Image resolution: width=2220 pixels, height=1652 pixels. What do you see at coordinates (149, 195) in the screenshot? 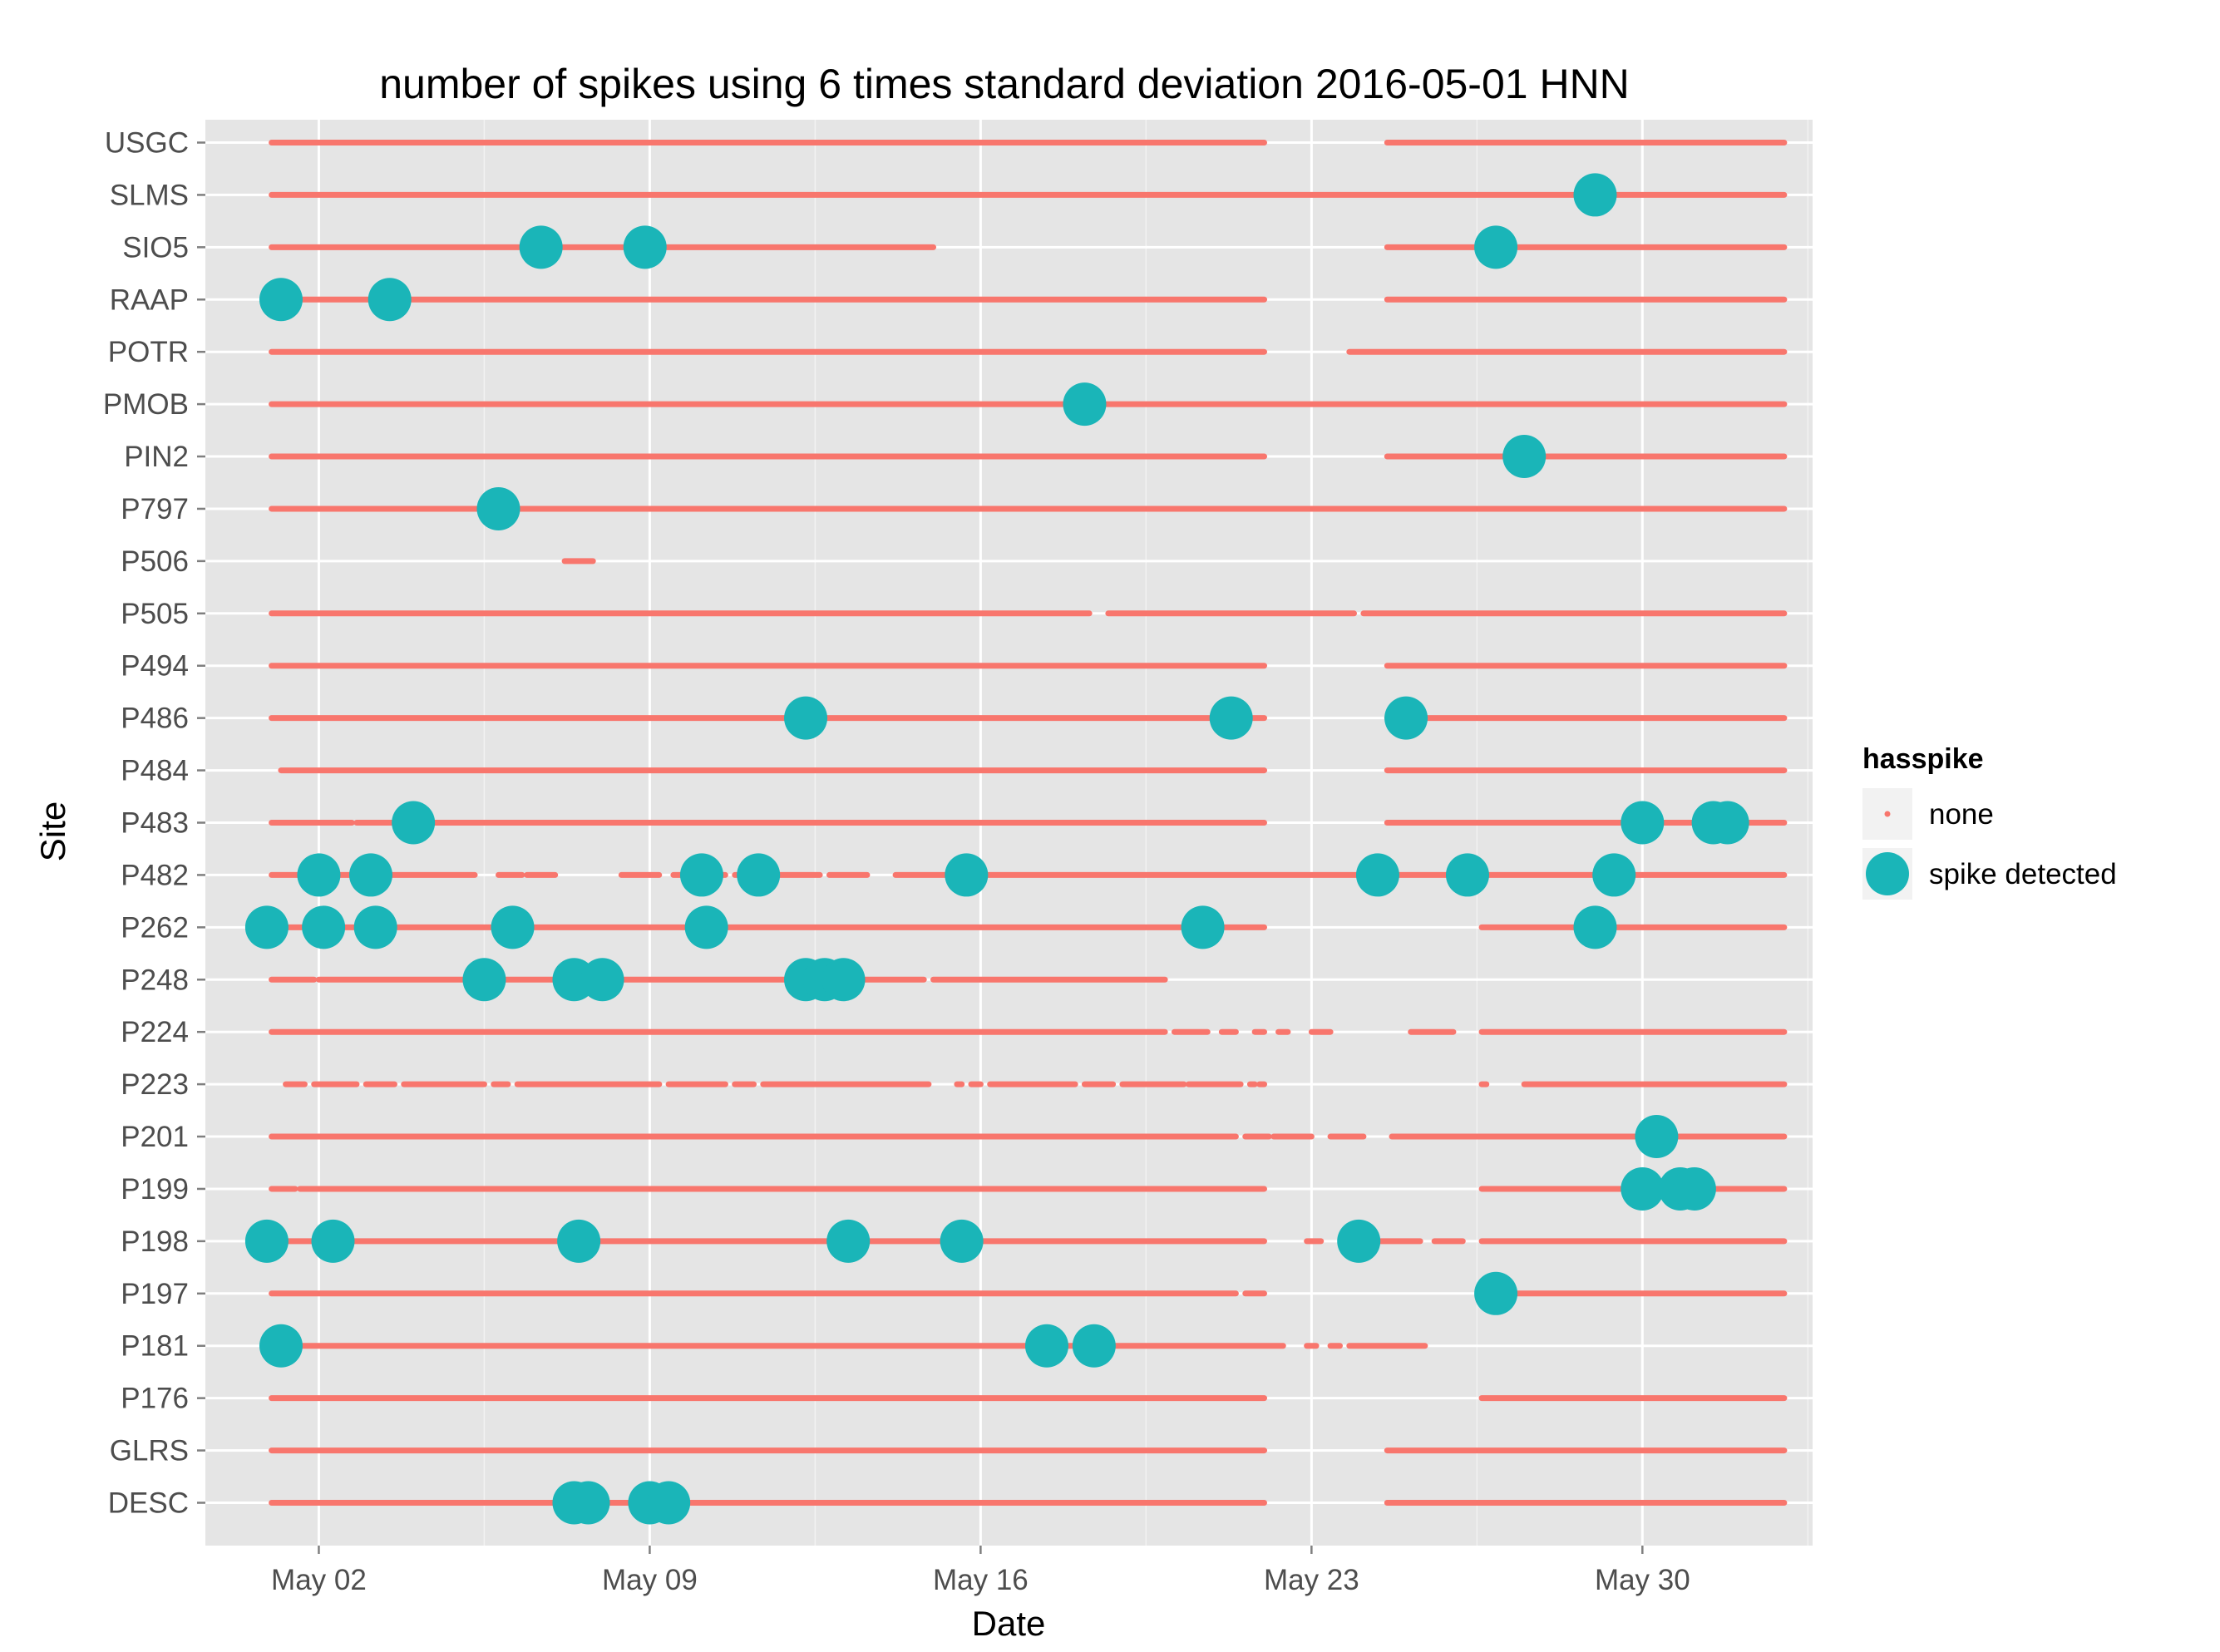
I see `y-tick-label: SLMS` at bounding box center [149, 195].